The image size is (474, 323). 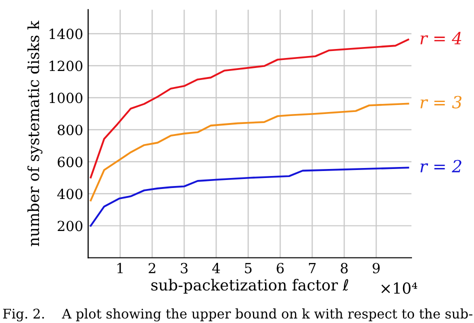 What do you see at coordinates (184, 268) in the screenshot?
I see `x-tick-label: 3` at bounding box center [184, 268].